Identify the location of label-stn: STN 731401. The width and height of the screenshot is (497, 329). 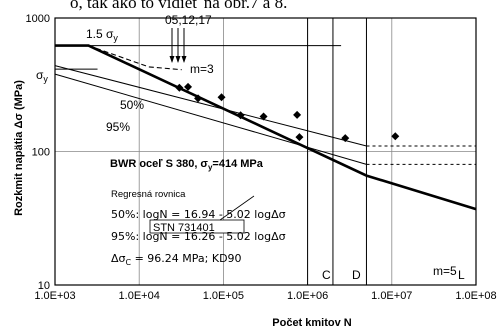
(184, 228).